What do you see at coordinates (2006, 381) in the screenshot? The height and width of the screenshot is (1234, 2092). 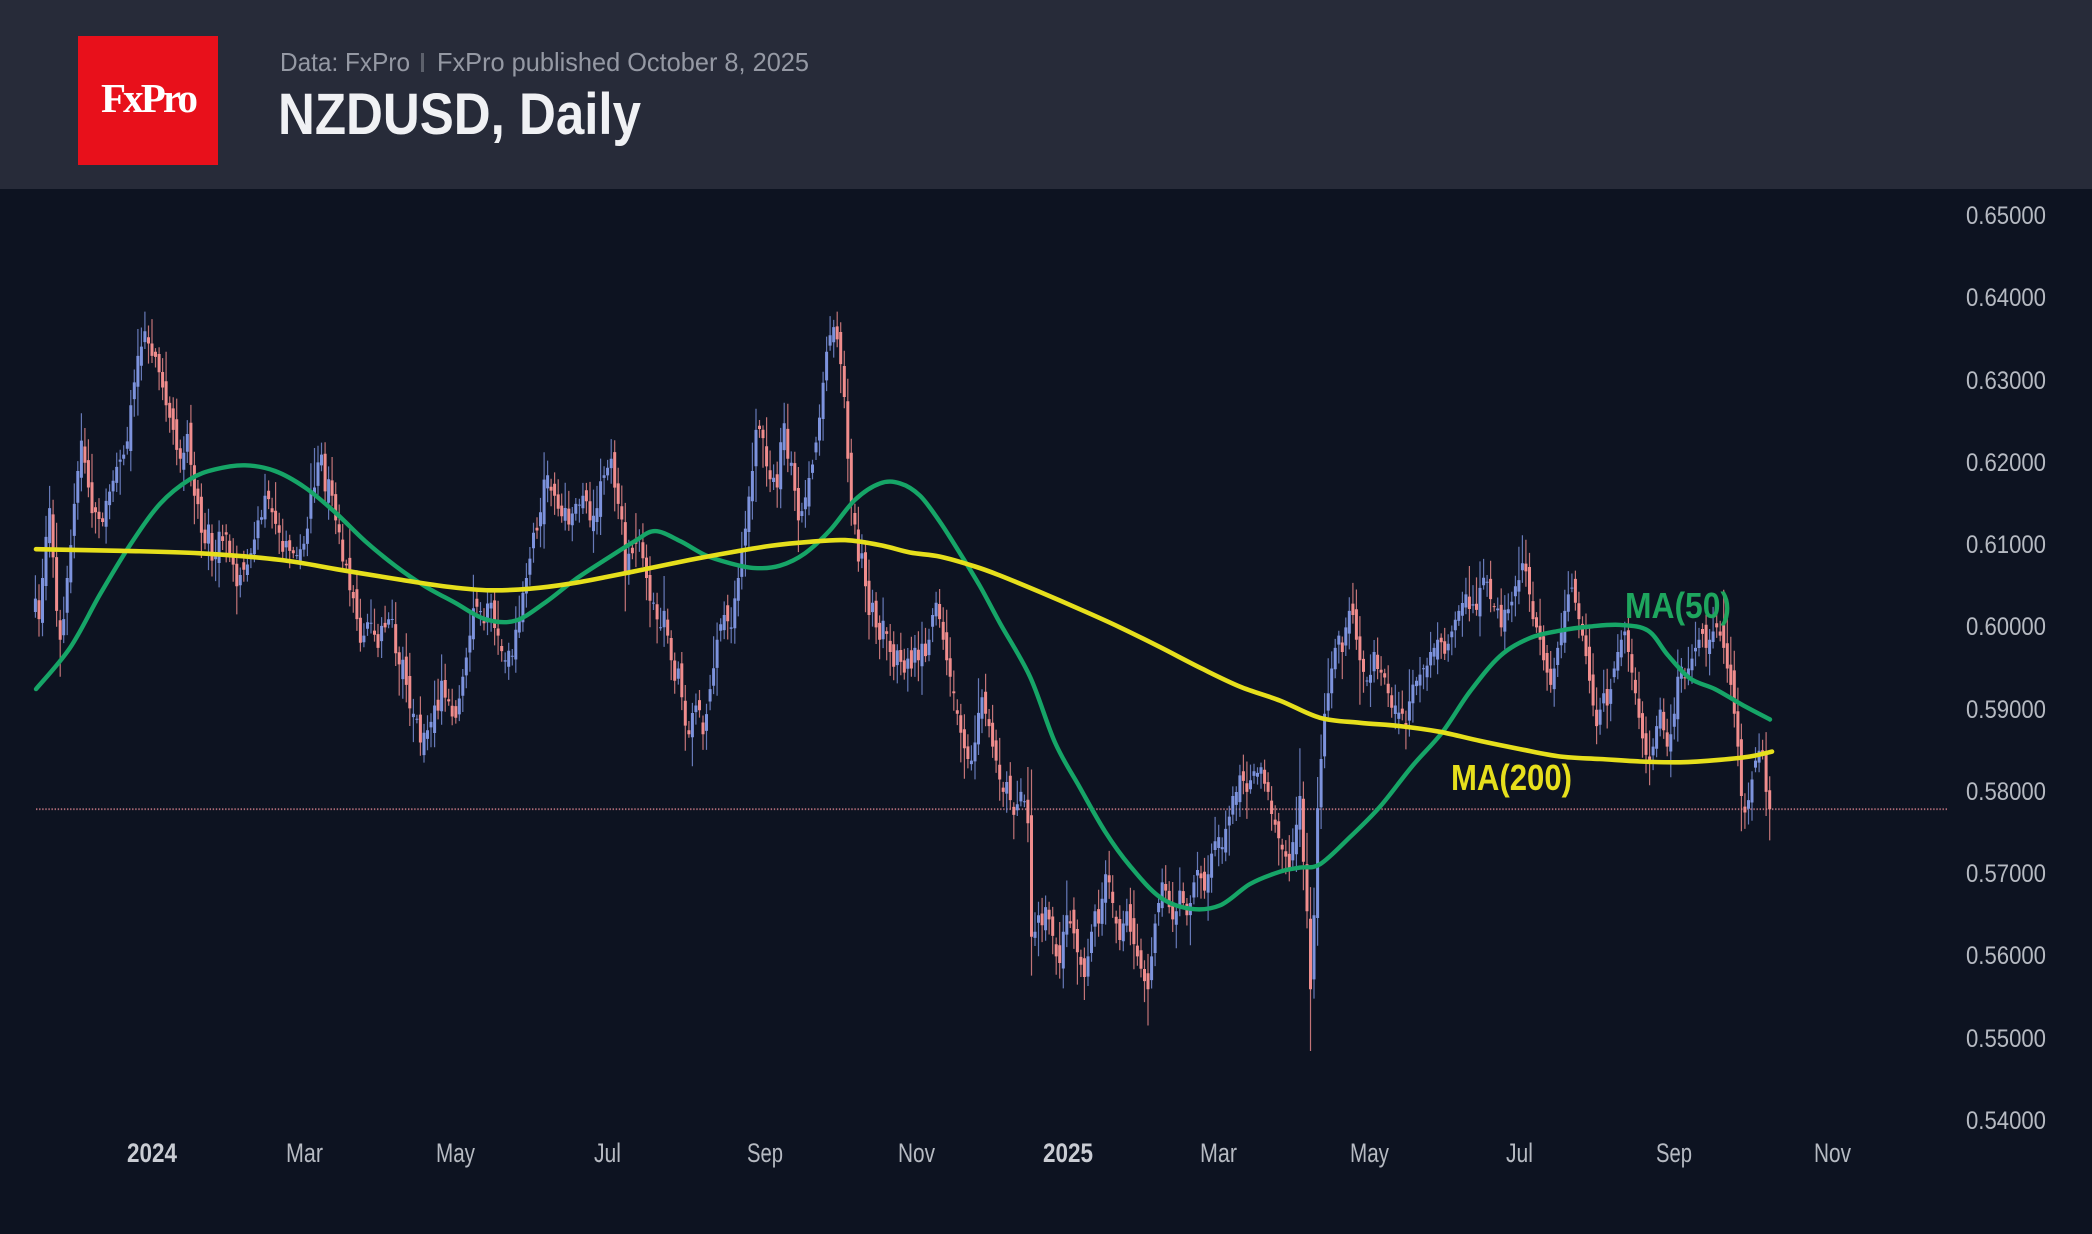 I see `svg-text: 0.63000` at bounding box center [2006, 381].